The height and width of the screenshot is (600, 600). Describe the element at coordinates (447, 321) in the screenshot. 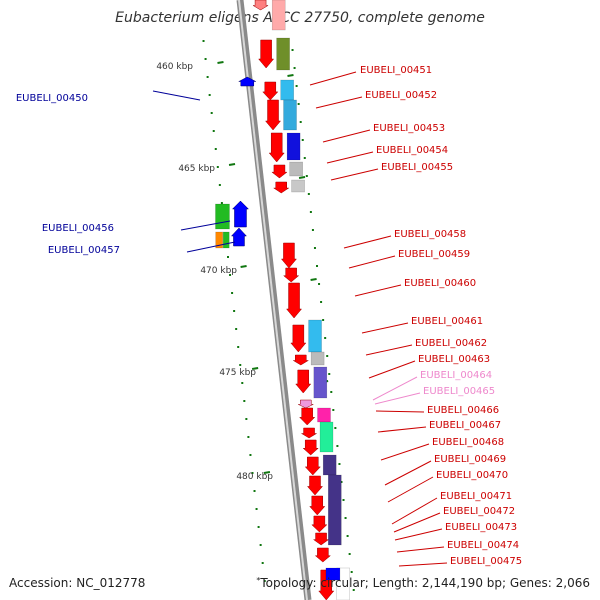

I see `gene-label: EUBELI_00461` at that location.